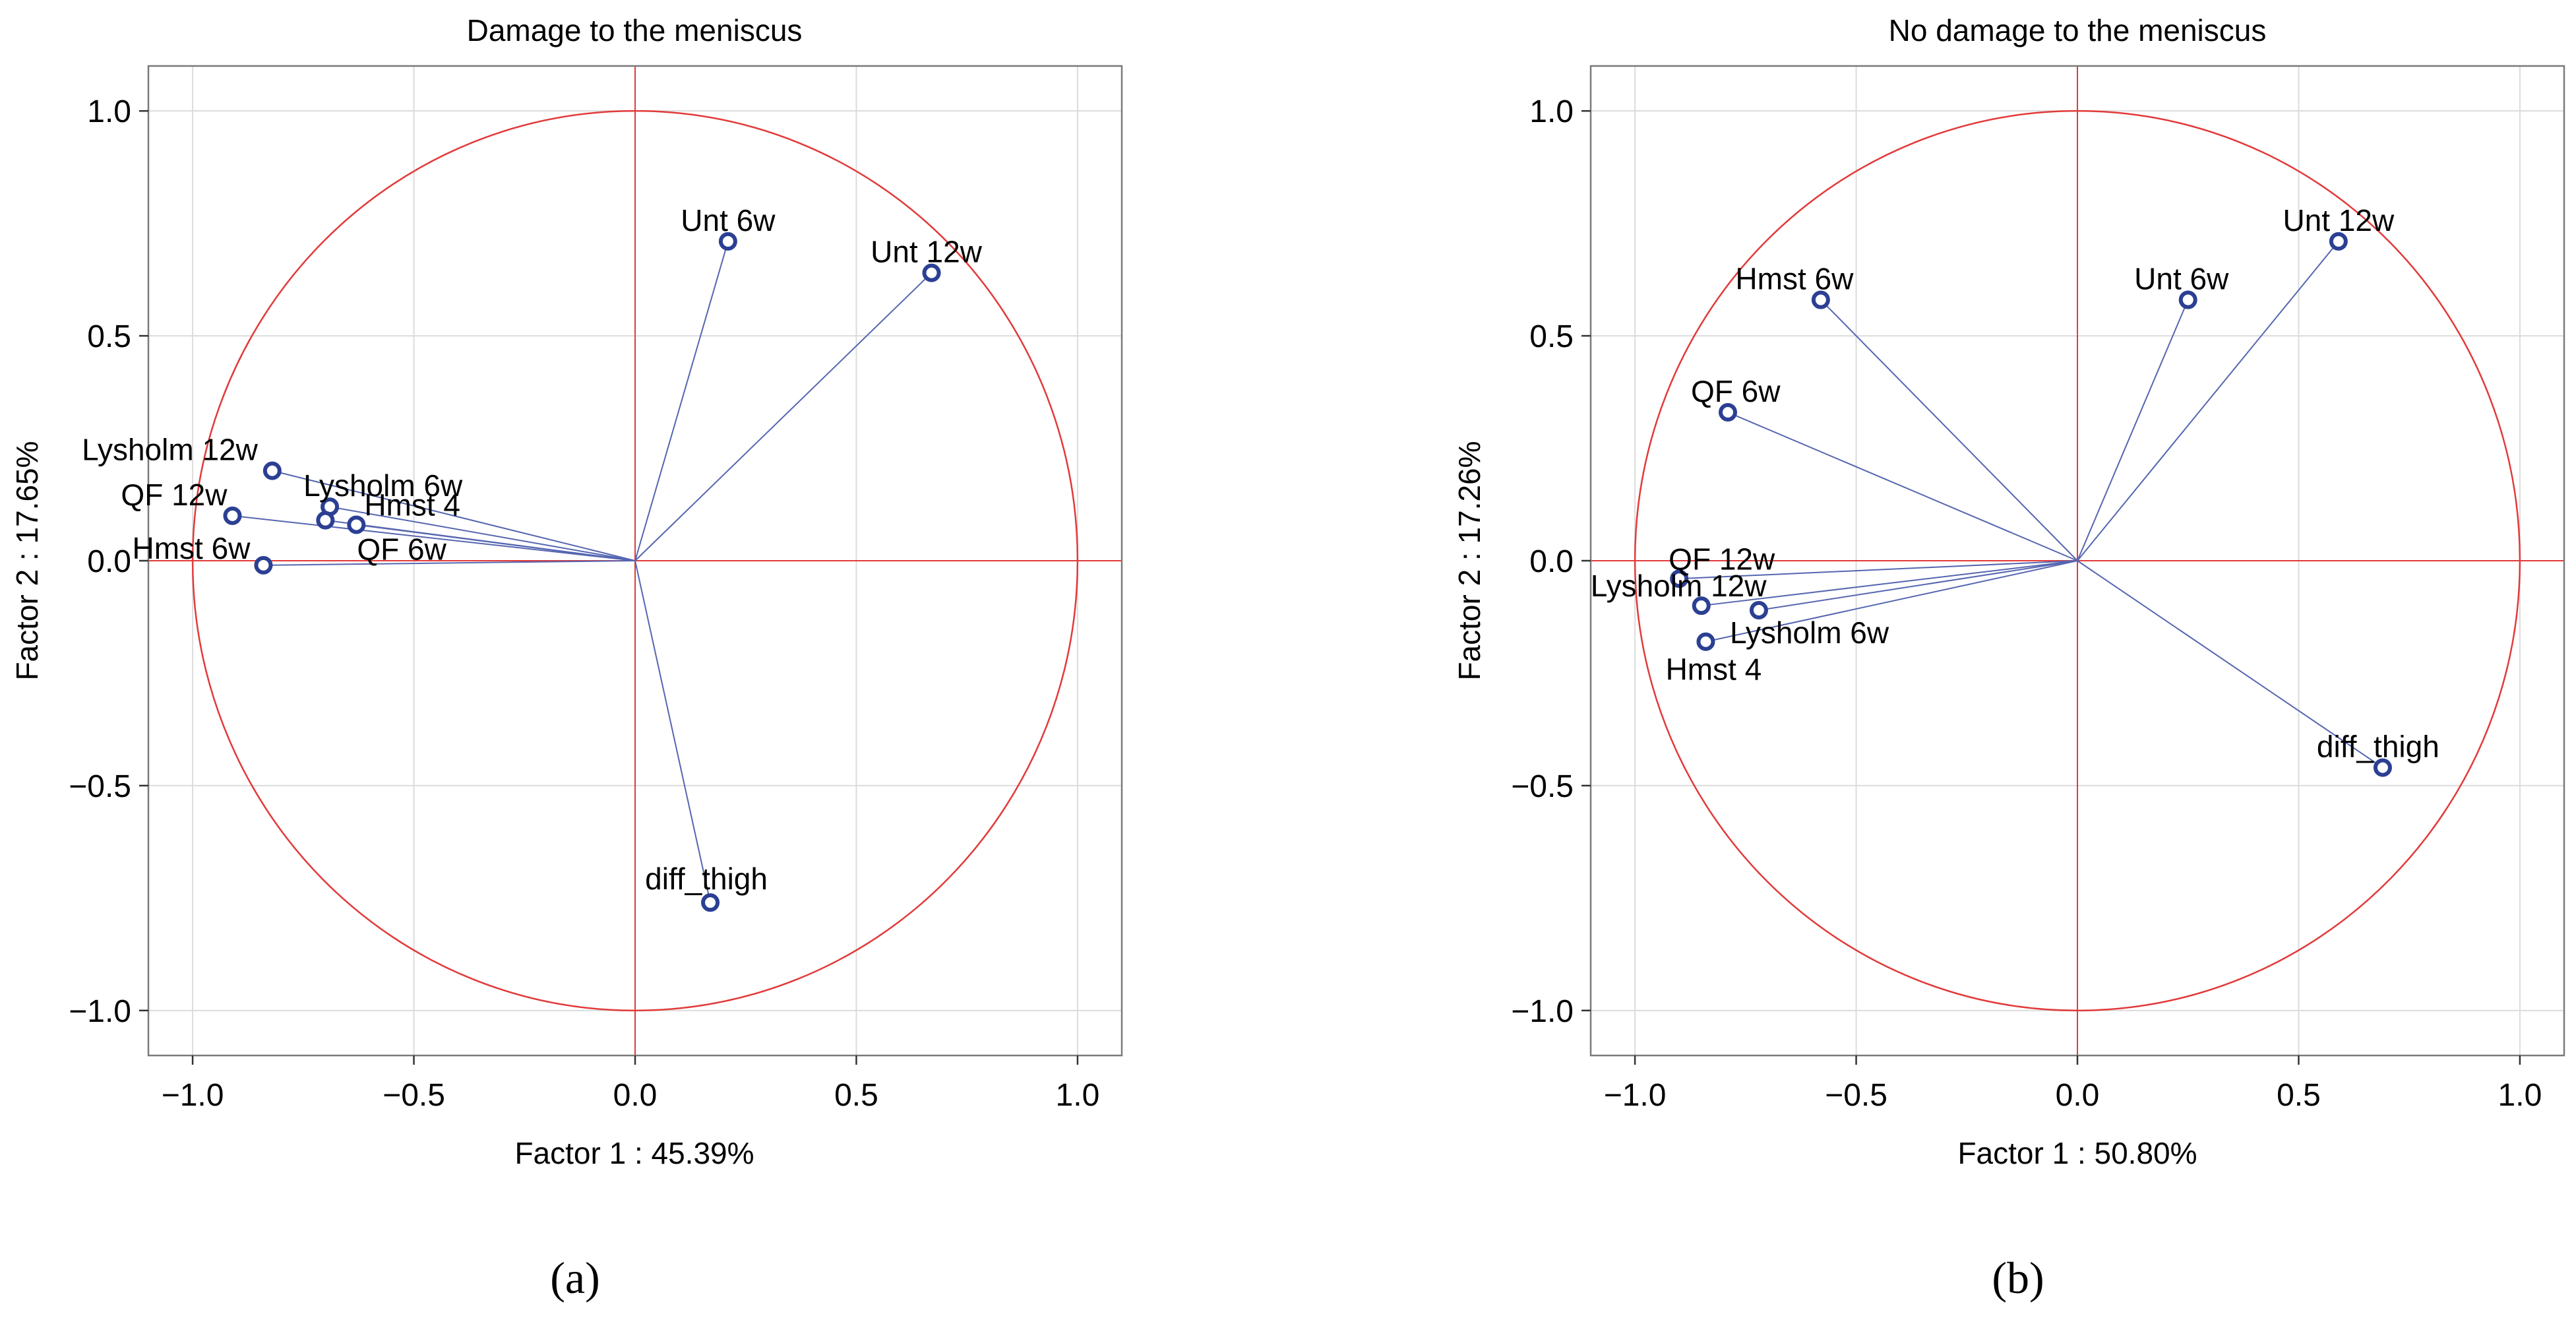  What do you see at coordinates (635, 30) in the screenshot?
I see `chart-title: Damage to the meniscus` at bounding box center [635, 30].